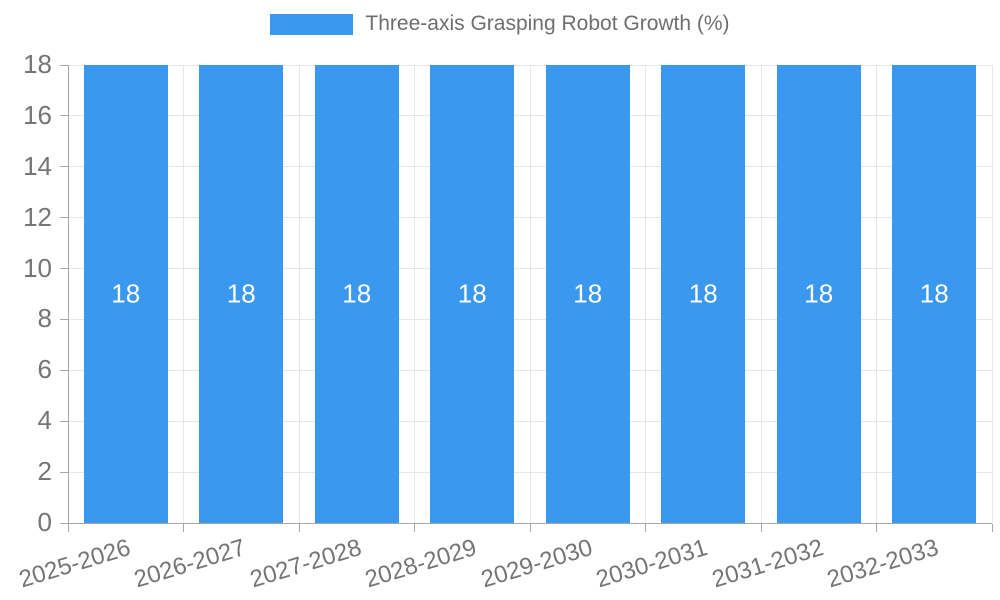  Describe the element at coordinates (190, 564) in the screenshot. I see `x-tick-label: 2026-2027` at that location.